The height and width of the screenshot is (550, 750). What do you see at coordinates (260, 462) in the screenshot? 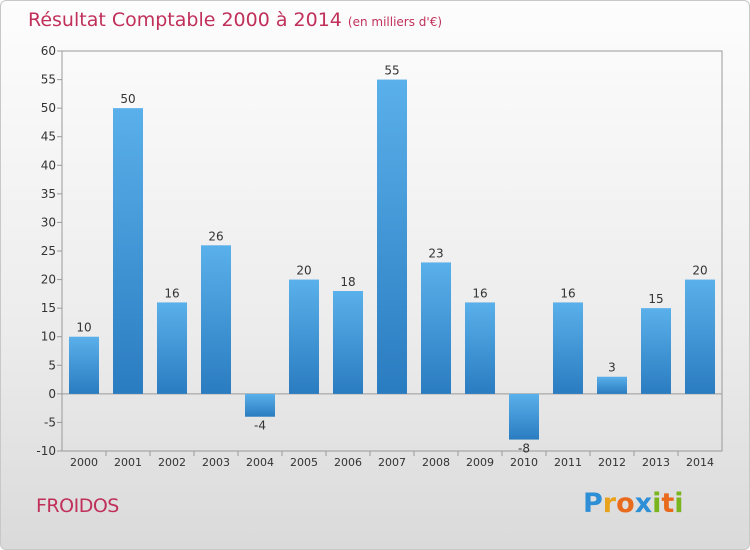
I see `x-tick-label: 2004` at bounding box center [260, 462].